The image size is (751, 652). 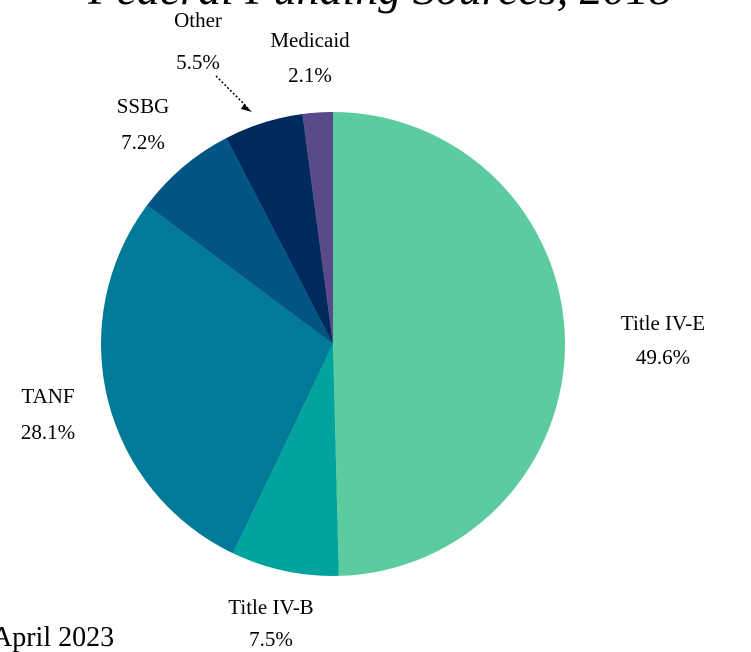 I want to click on slice-label: Title IV-B, so click(x=270, y=607).